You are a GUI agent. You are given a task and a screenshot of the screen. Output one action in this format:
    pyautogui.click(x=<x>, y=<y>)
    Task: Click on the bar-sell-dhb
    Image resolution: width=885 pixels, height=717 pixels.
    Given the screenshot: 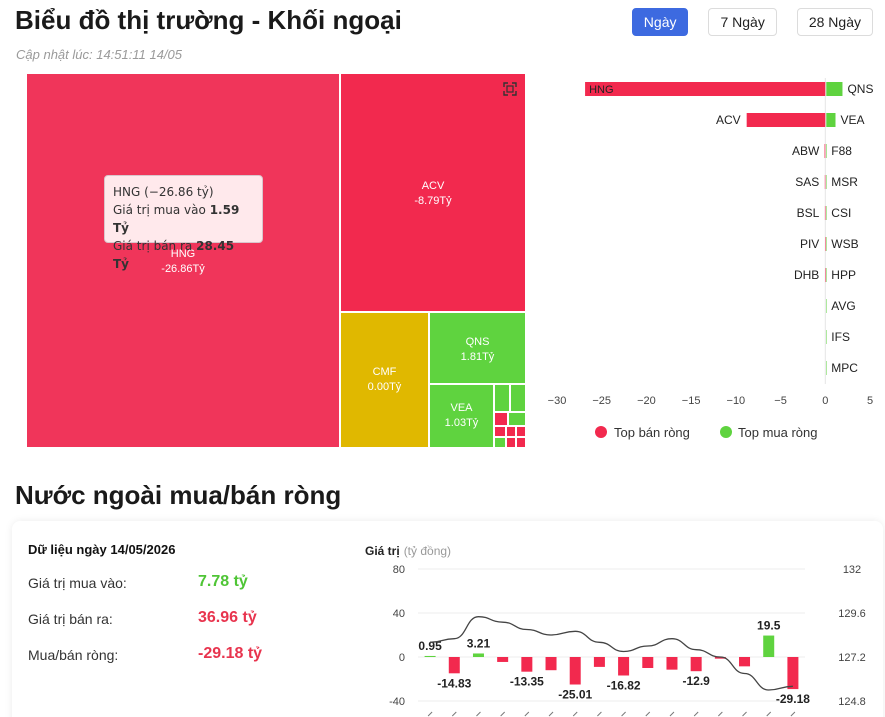 What is the action you would take?
    pyautogui.click(x=825, y=275)
    